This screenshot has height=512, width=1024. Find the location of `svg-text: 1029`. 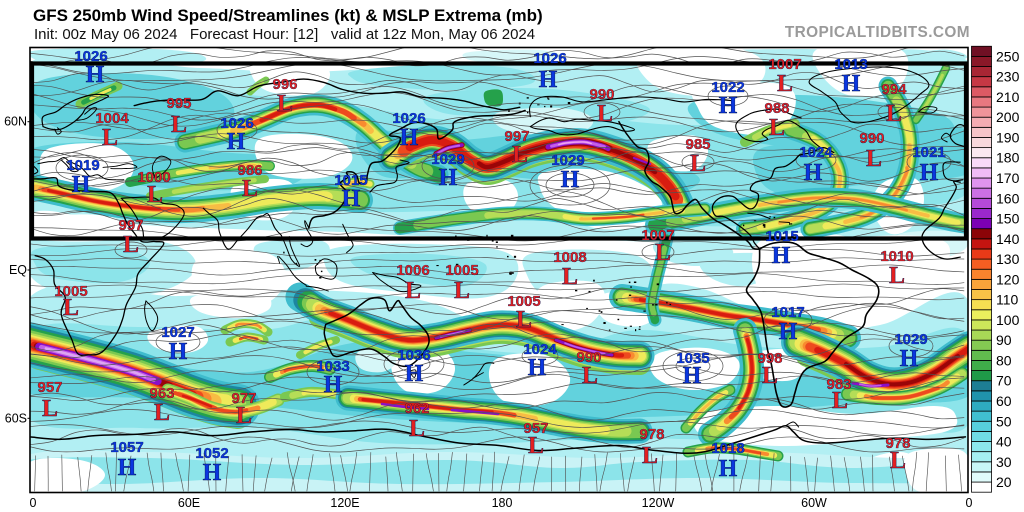

svg-text: 1029 is located at coordinates (447, 159).